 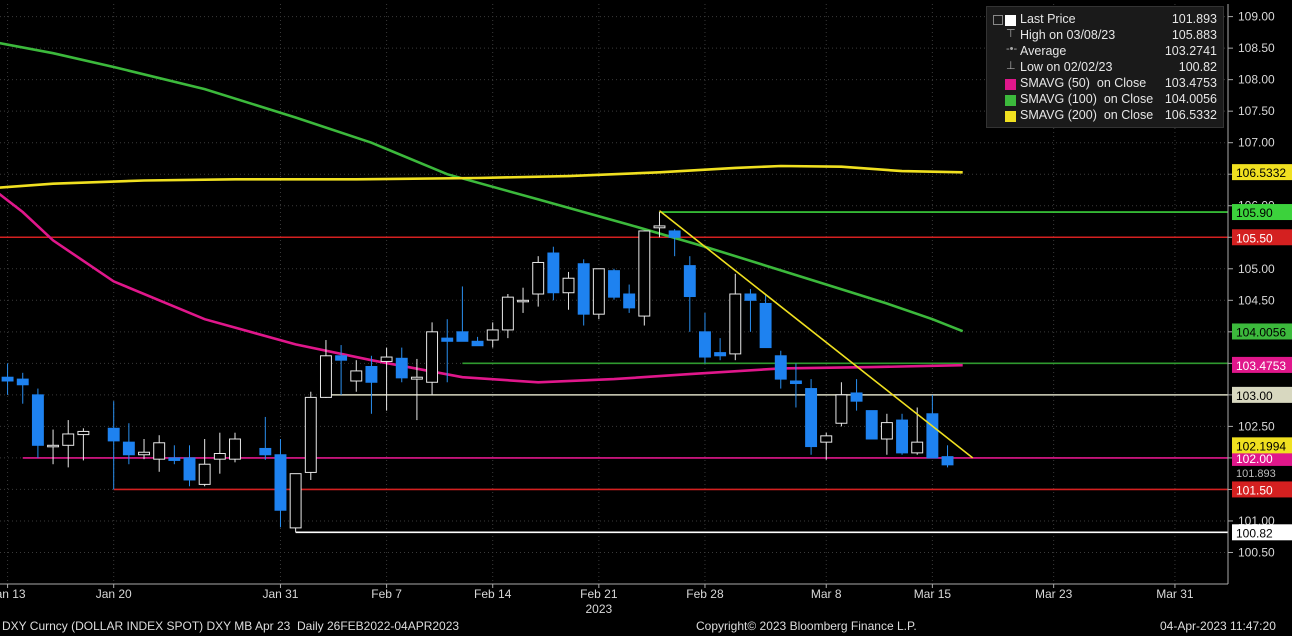 I want to click on sma50-ref-label: 103.4753, so click(x=1261, y=366).